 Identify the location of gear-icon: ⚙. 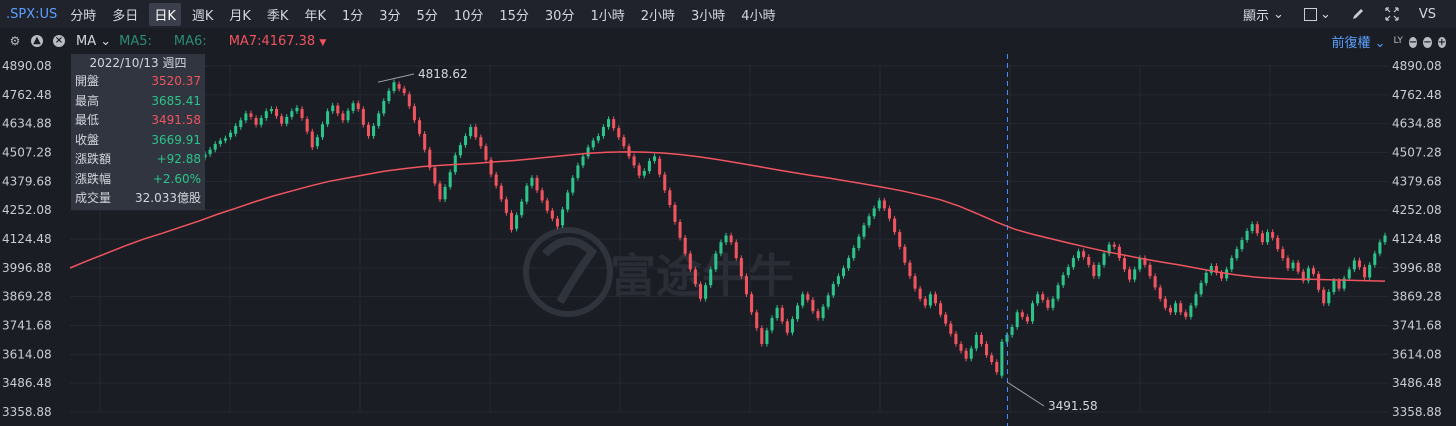
(15, 41).